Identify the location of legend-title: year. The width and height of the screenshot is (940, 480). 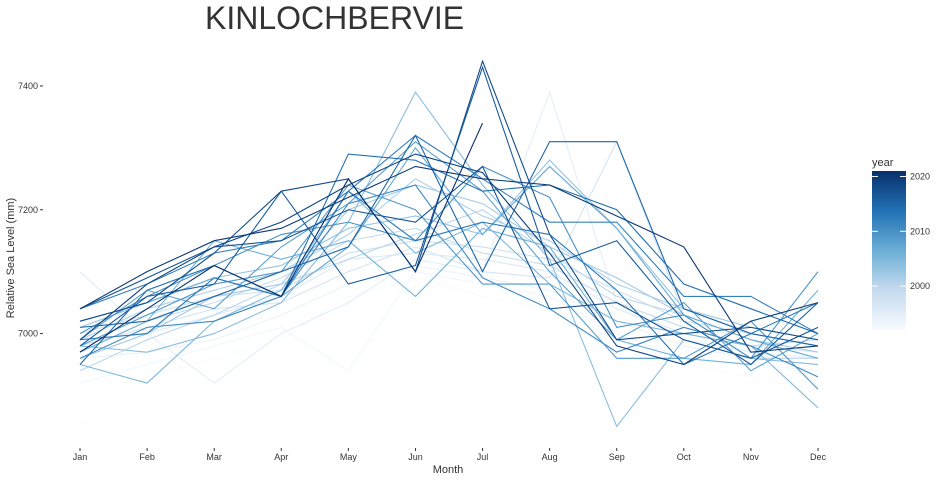
(883, 163).